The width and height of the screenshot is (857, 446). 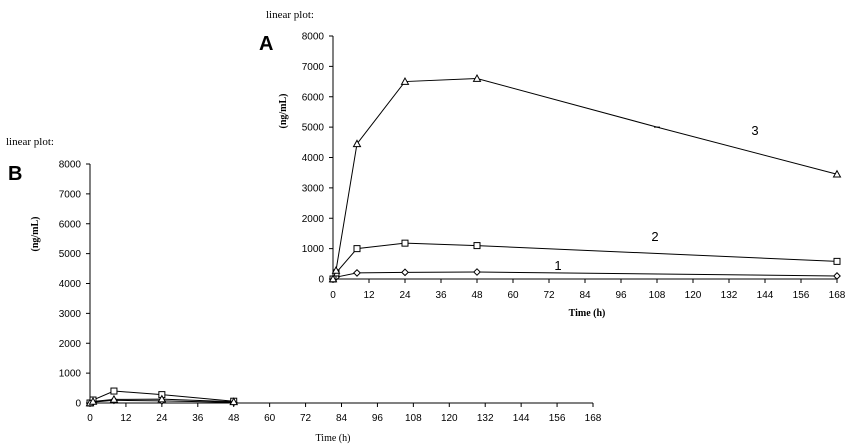 What do you see at coordinates (369, 295) in the screenshot?
I see `chart-a-xtick-label: 12` at bounding box center [369, 295].